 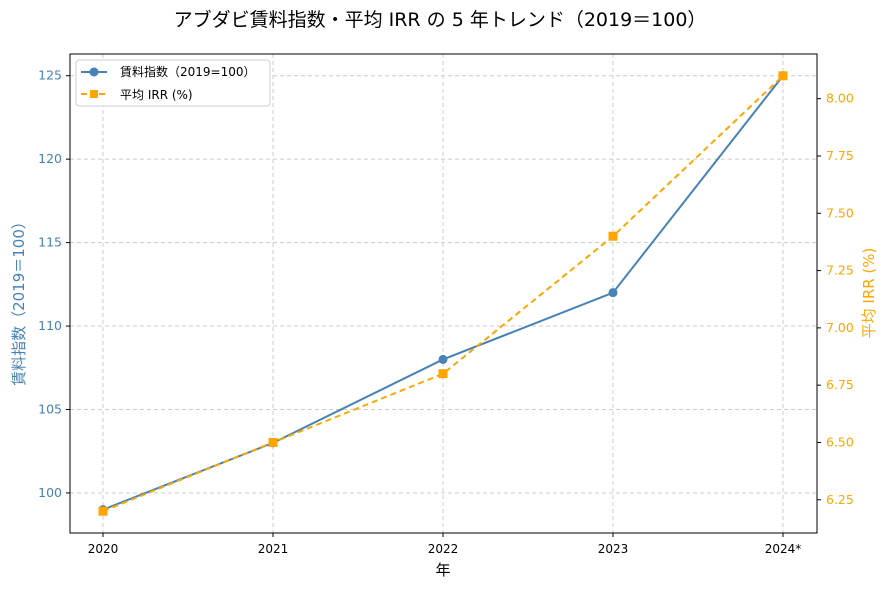 I want to click on x-axis: 2020 2021 2022 2023 2024*, so click(x=445, y=544).